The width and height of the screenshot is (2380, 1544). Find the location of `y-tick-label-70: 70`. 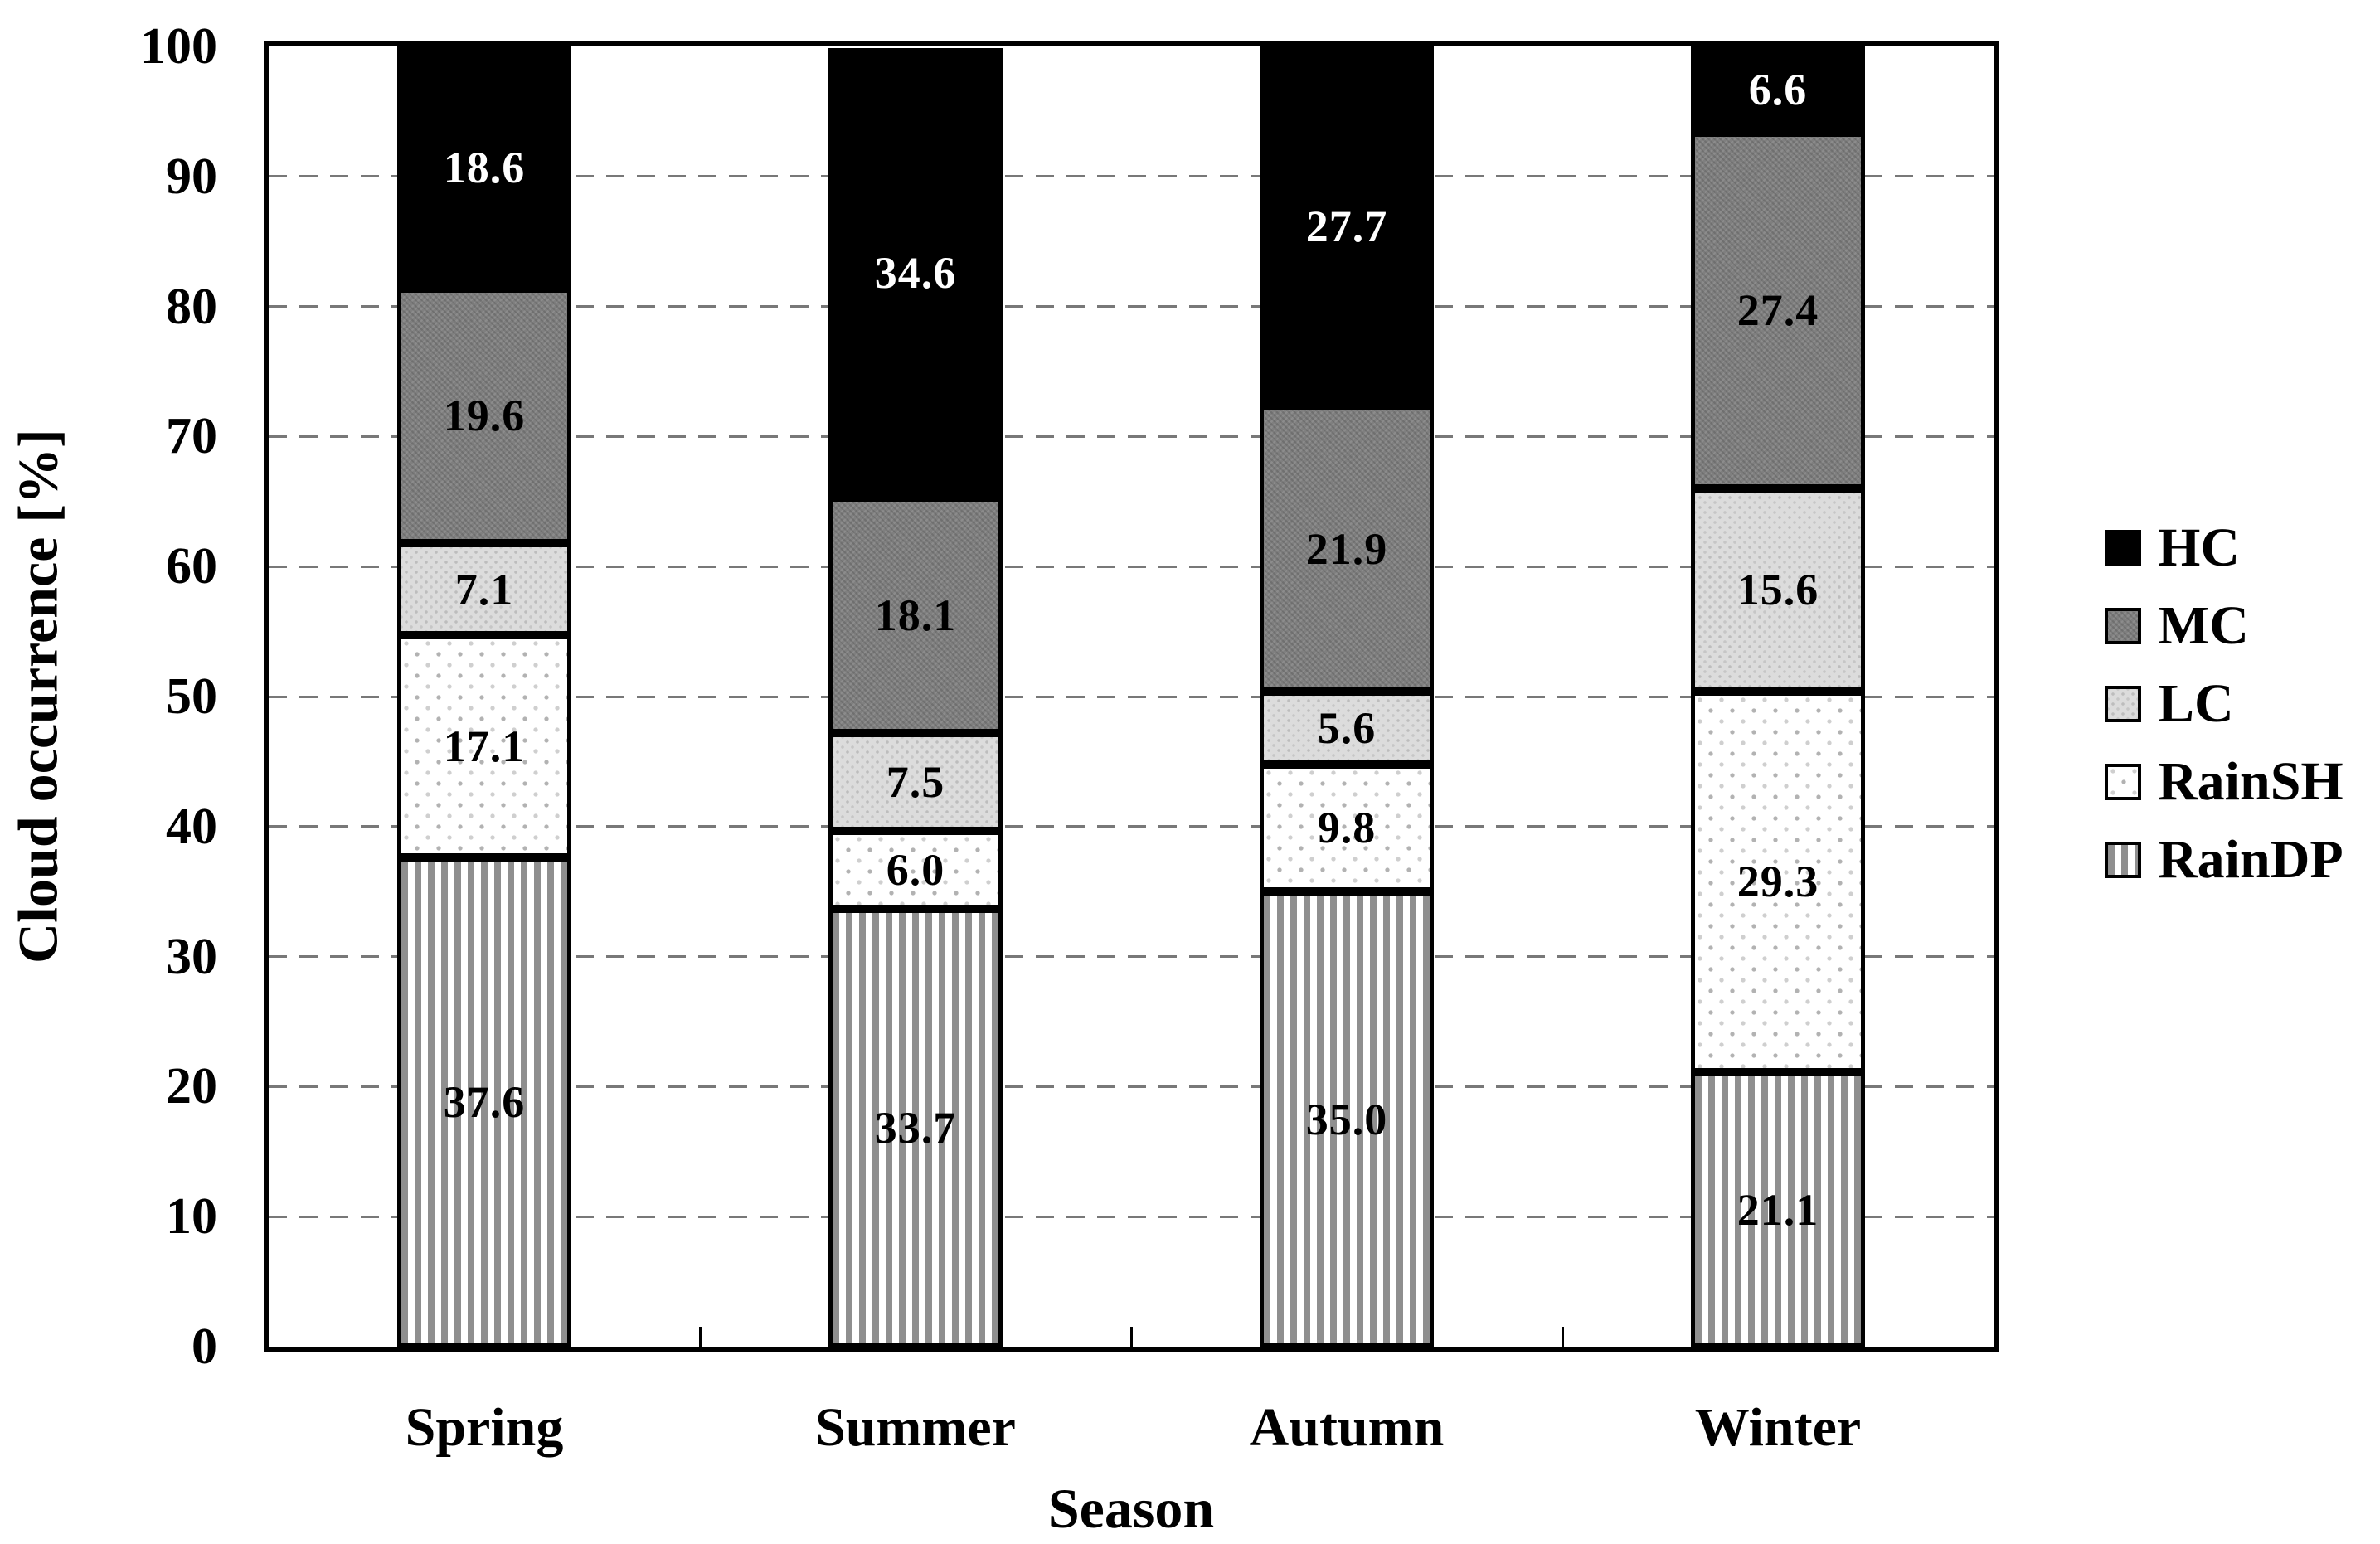

y-tick-label-70: 70 is located at coordinates (191, 436).